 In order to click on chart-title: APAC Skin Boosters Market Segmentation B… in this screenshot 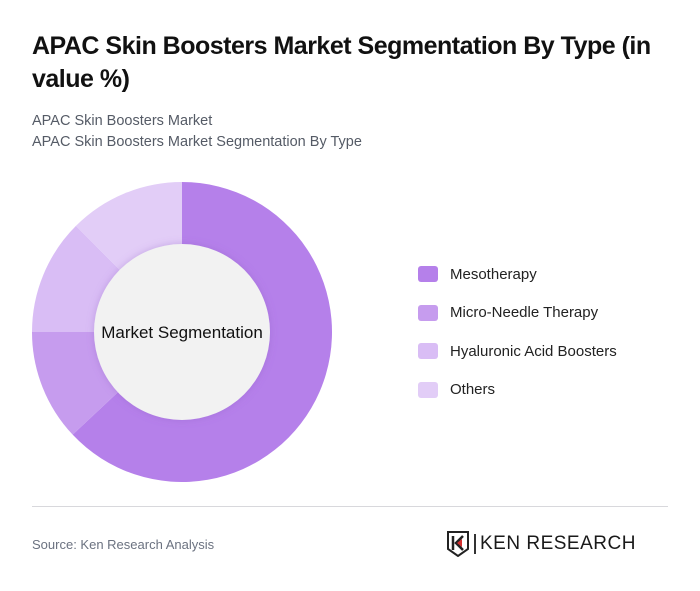, I will do `click(341, 62)`.